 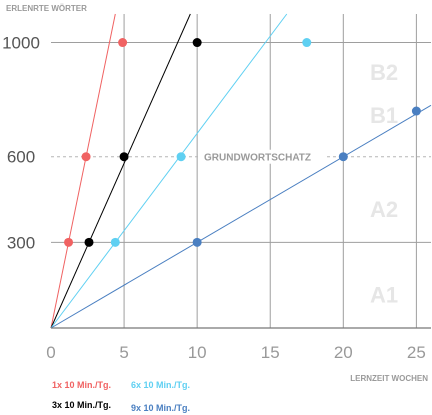 I want to click on legend-label: 1x 10 Min./Tg., so click(x=82, y=385).